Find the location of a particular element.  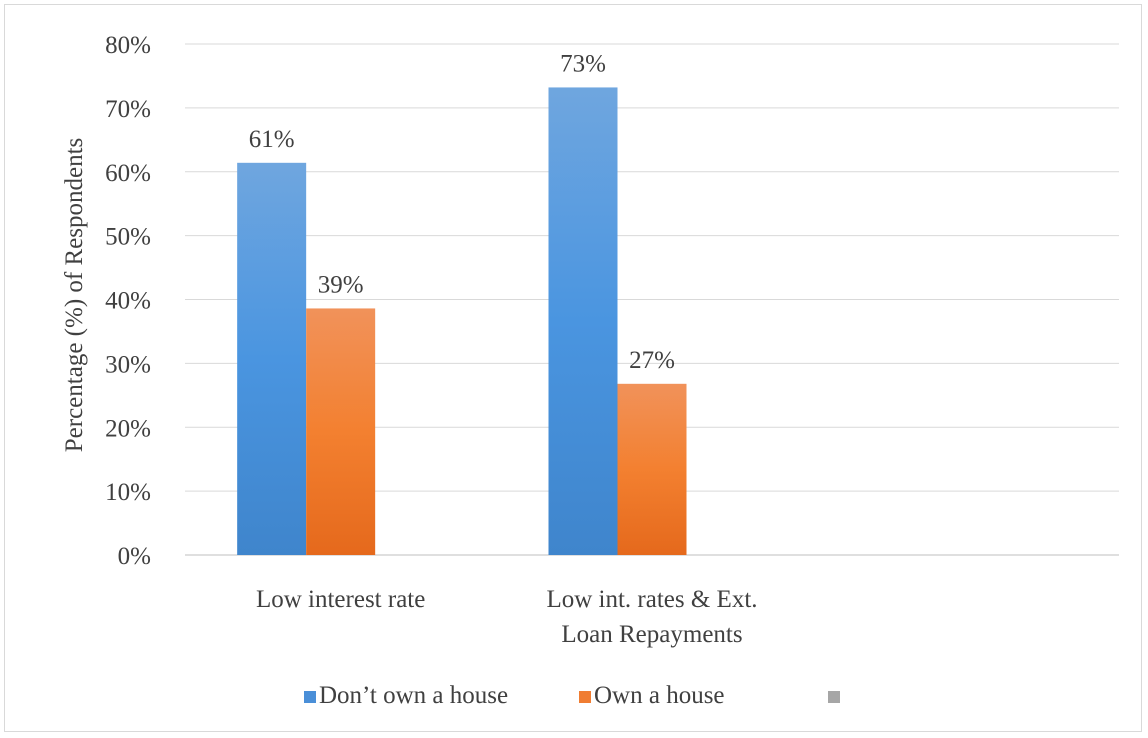

y-tick-label: 60% is located at coordinates (128, 173).